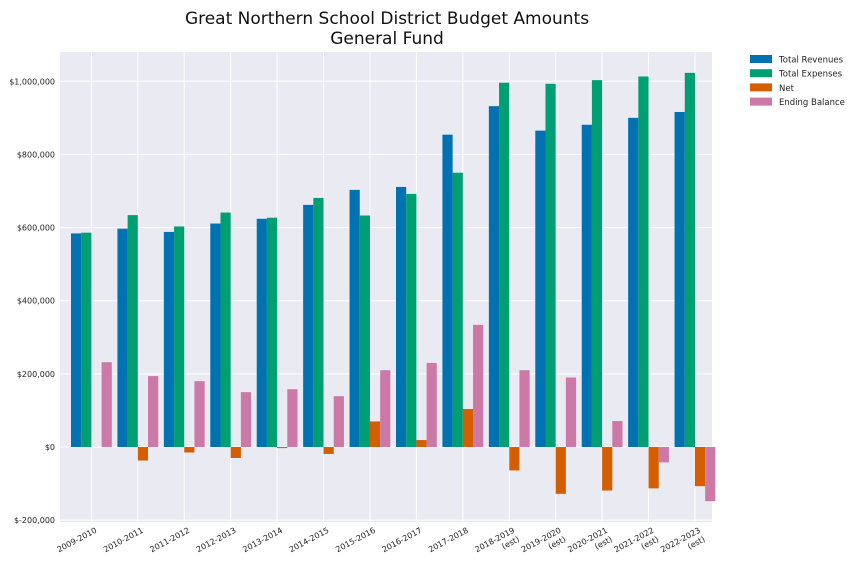 Image resolution: width=864 pixels, height=576 pixels. What do you see at coordinates (387, 39) in the screenshot?
I see `chart-subtitle-line: General Fund` at bounding box center [387, 39].